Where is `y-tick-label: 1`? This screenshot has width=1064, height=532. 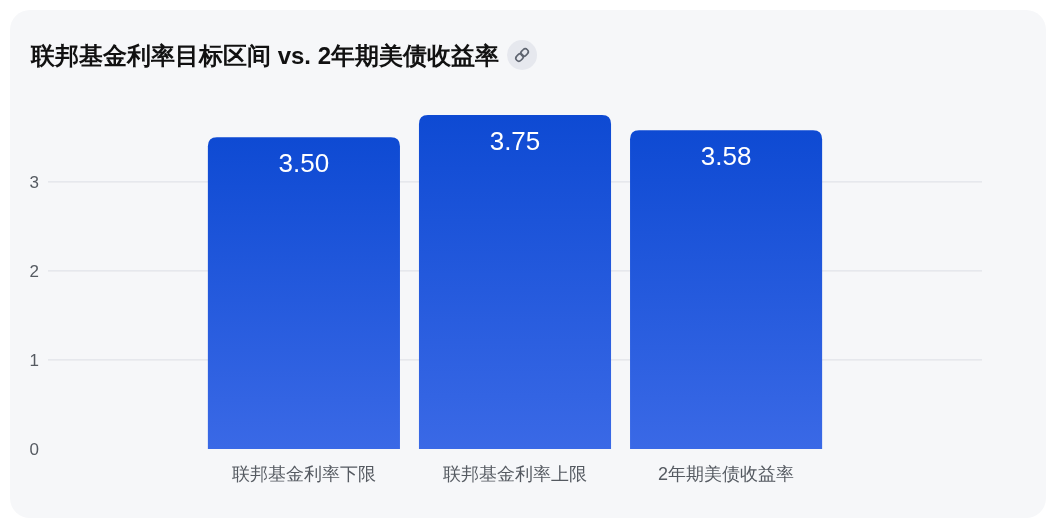 y-tick-label: 1 is located at coordinates (34, 360).